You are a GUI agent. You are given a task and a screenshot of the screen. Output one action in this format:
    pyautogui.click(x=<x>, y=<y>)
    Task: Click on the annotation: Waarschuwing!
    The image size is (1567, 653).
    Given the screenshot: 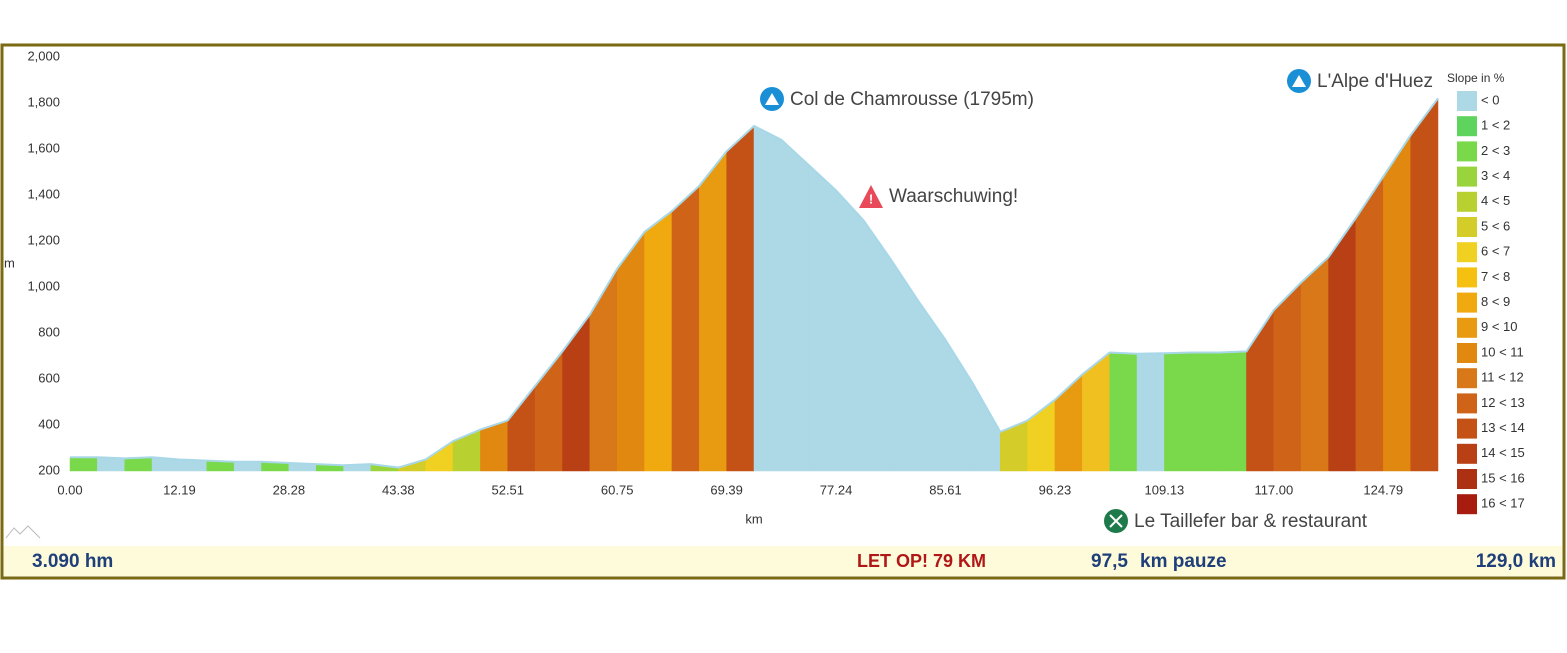 What is the action you would take?
    pyautogui.click(x=953, y=196)
    